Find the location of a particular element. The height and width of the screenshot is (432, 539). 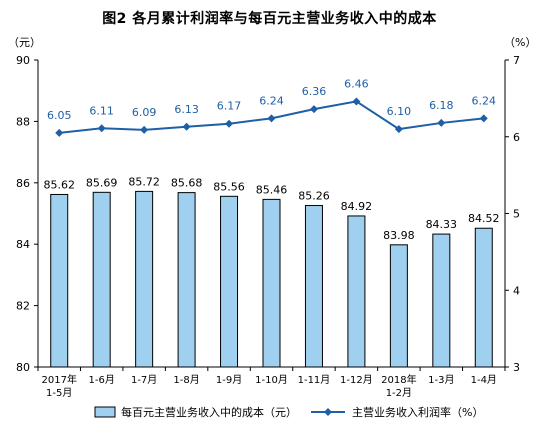

line-value-label: 6.36 is located at coordinates (314, 91).